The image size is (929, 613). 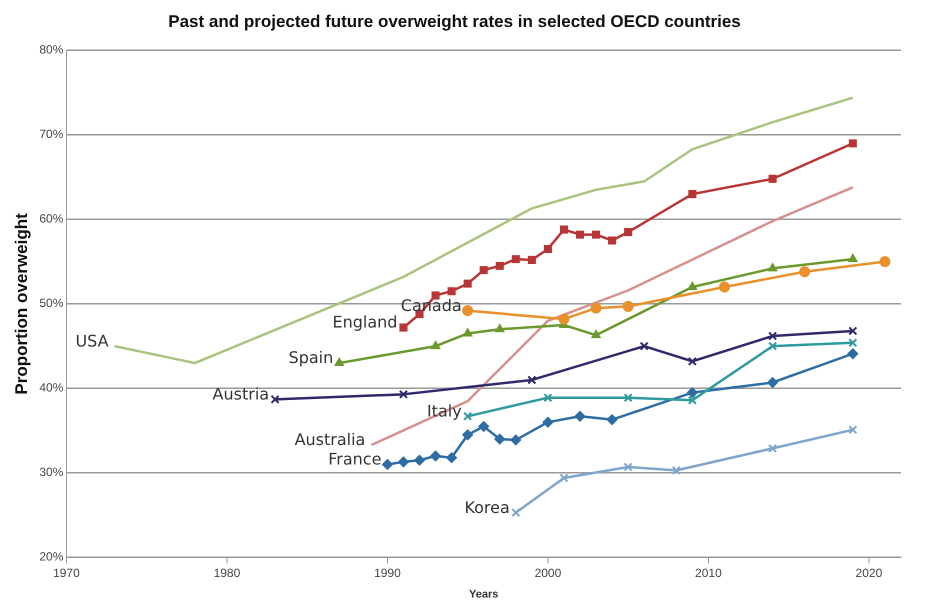 What do you see at coordinates (548, 573) in the screenshot?
I see `x-tick-label: 2000` at bounding box center [548, 573].